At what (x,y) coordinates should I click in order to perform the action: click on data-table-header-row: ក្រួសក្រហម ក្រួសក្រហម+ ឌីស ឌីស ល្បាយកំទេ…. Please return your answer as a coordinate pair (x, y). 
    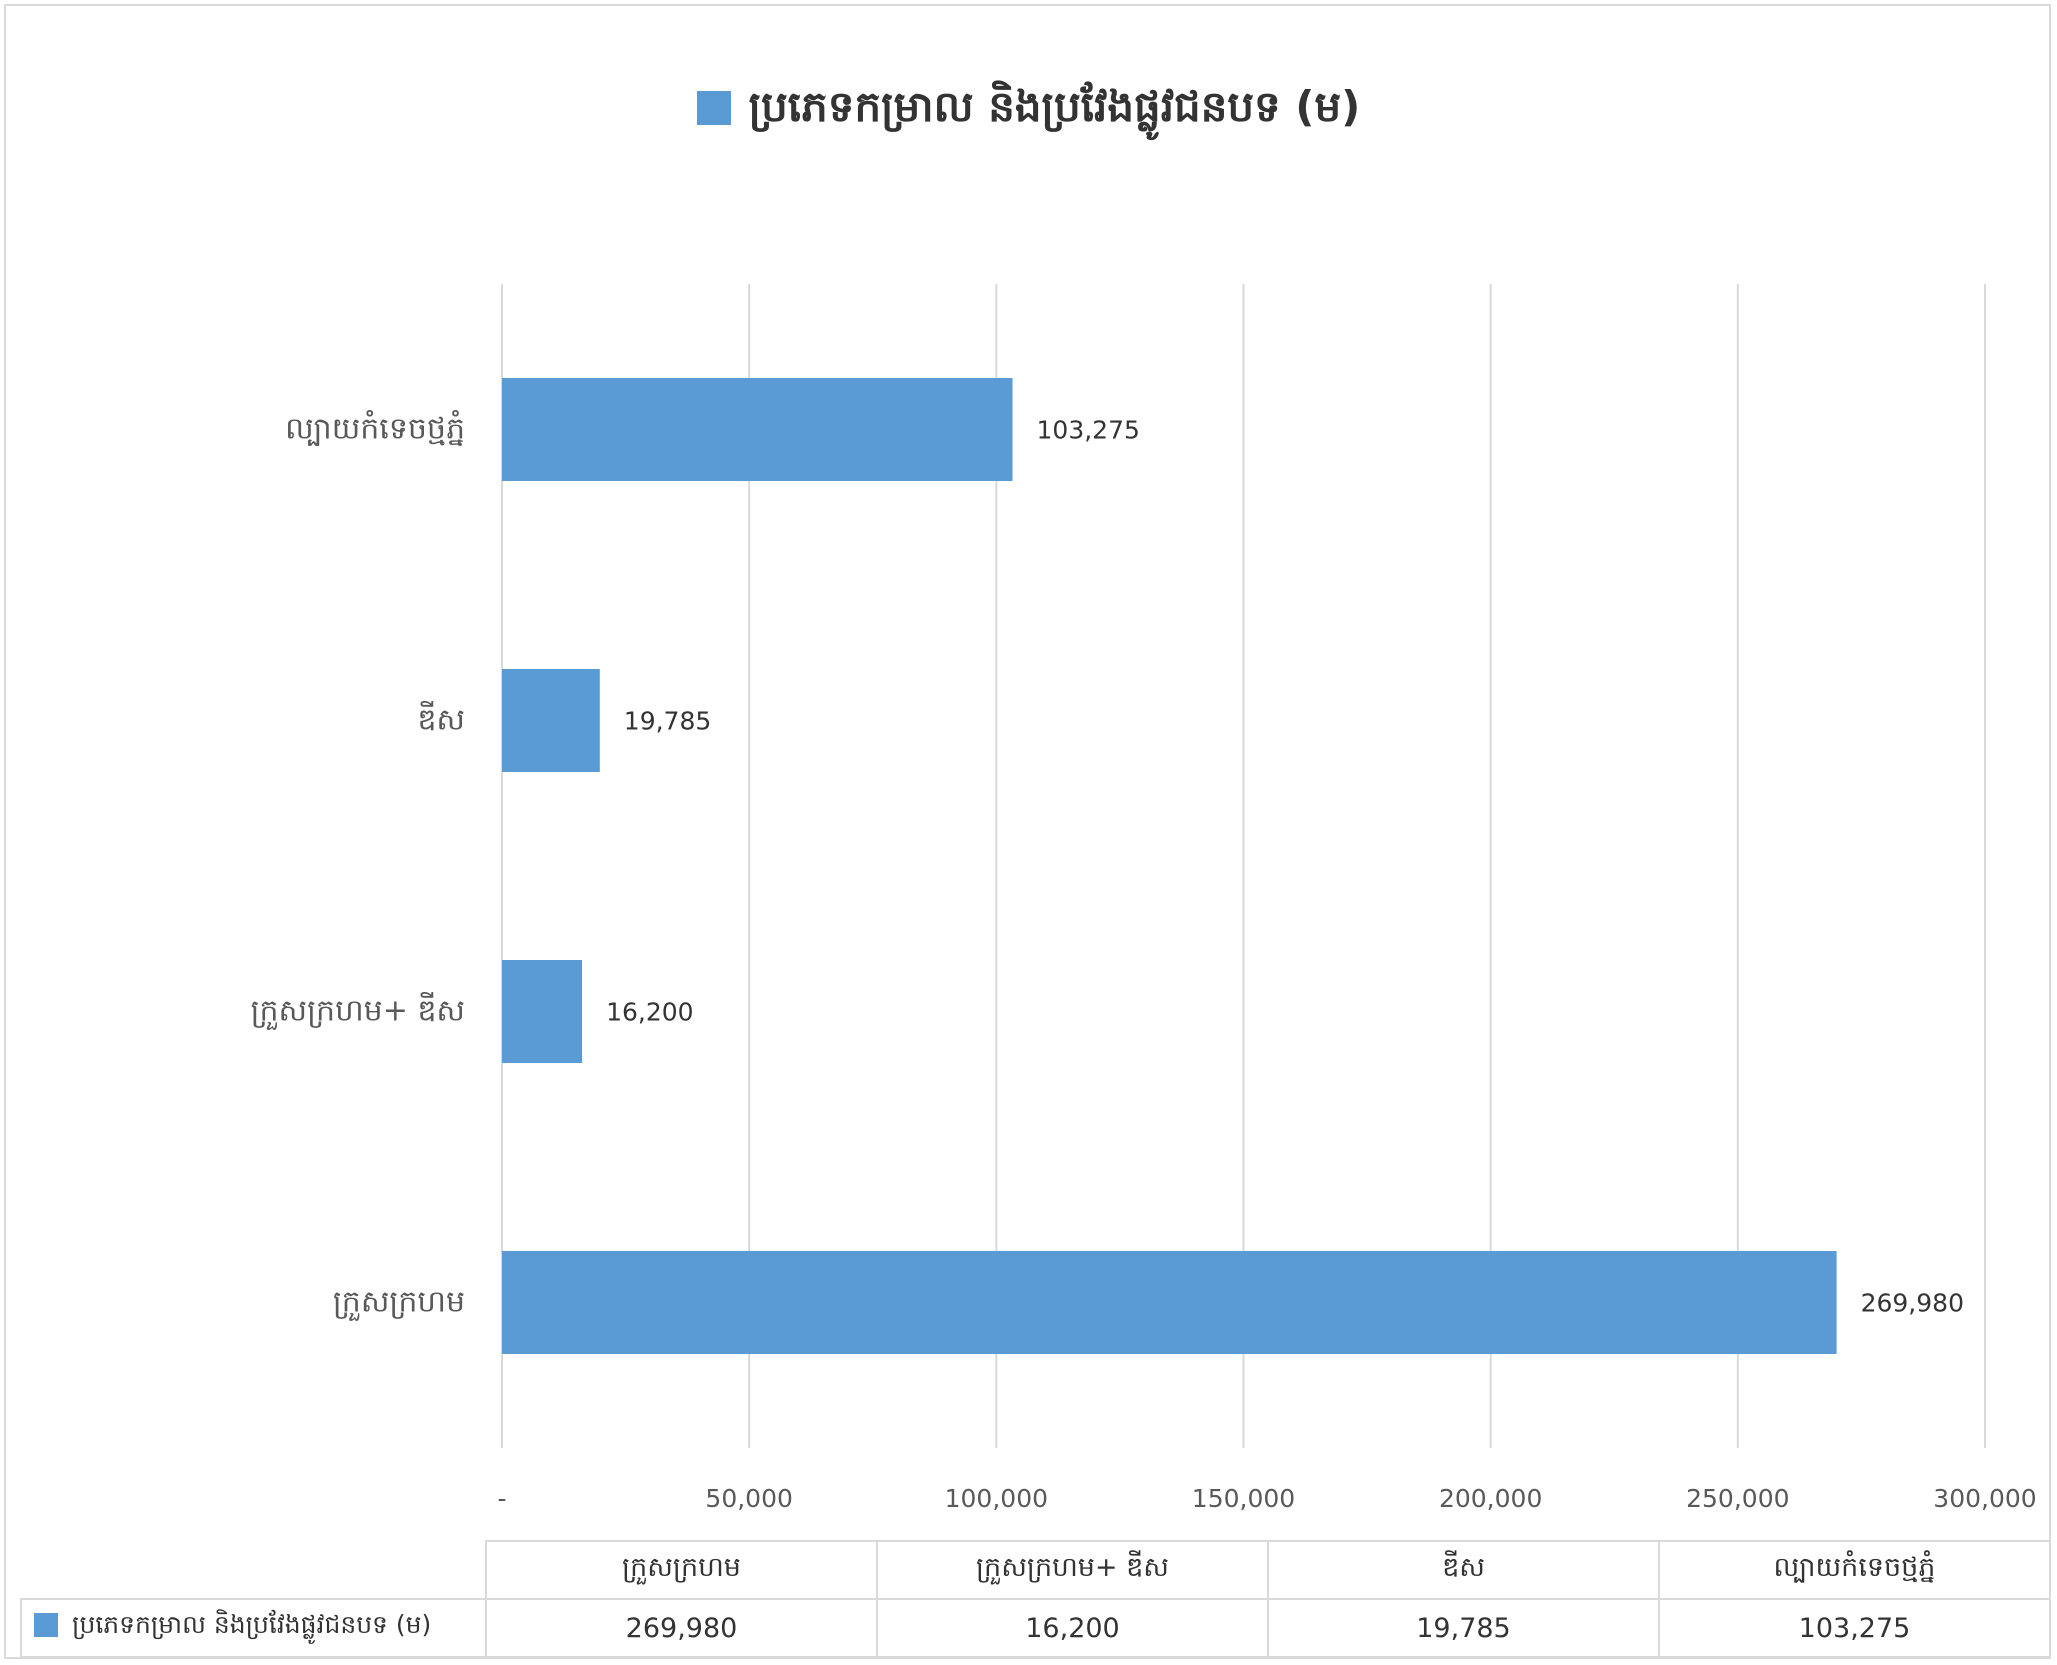
    Looking at the image, I should click on (1036, 1570).